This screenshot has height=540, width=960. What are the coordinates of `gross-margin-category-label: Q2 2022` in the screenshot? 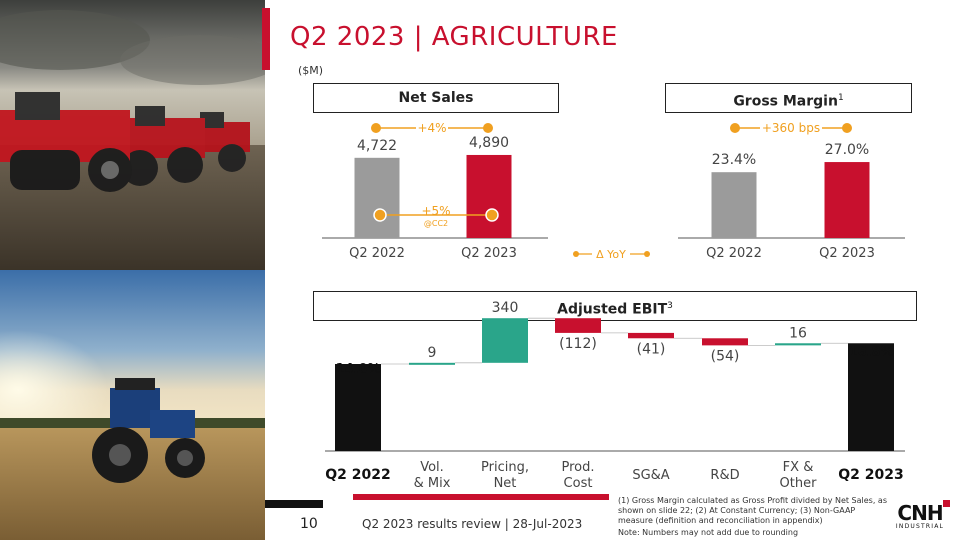 It's located at (734, 253).